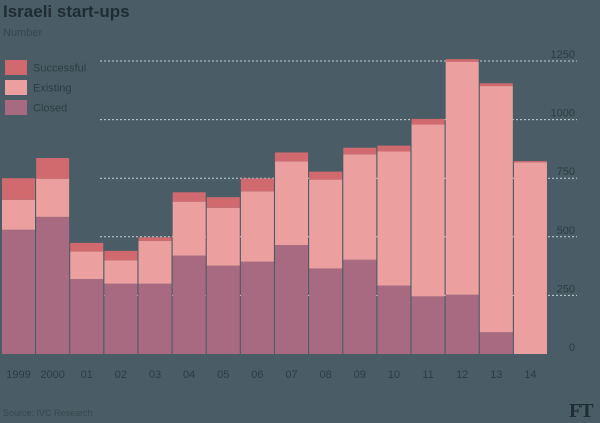 This screenshot has width=600, height=423. I want to click on y-tick-labels: 0 250 500 750 1000 1250, so click(563, 201).